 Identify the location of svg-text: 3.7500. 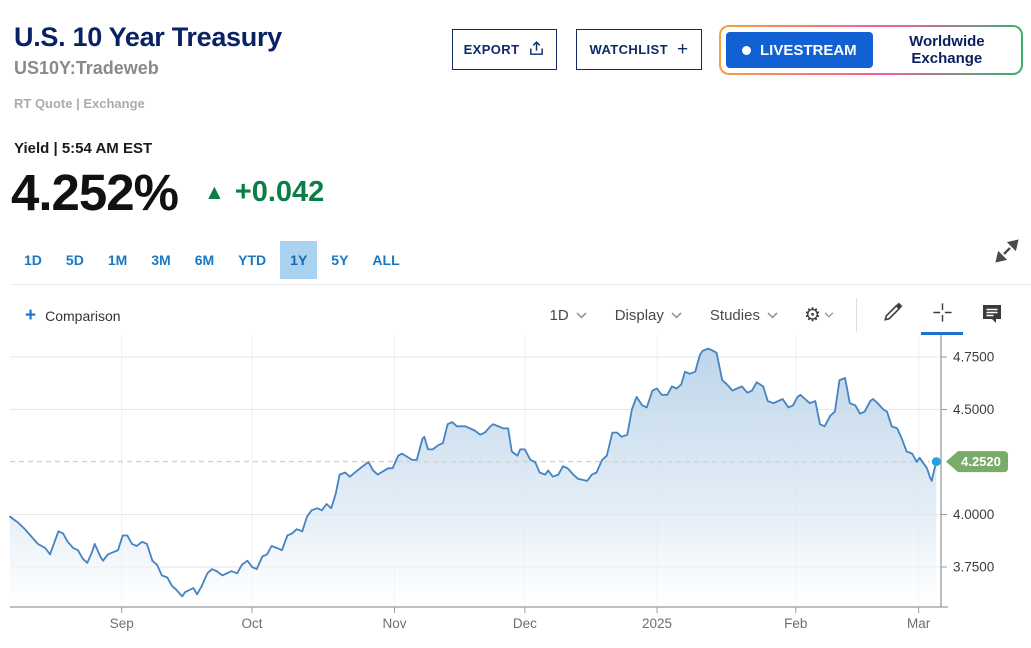
(973, 567).